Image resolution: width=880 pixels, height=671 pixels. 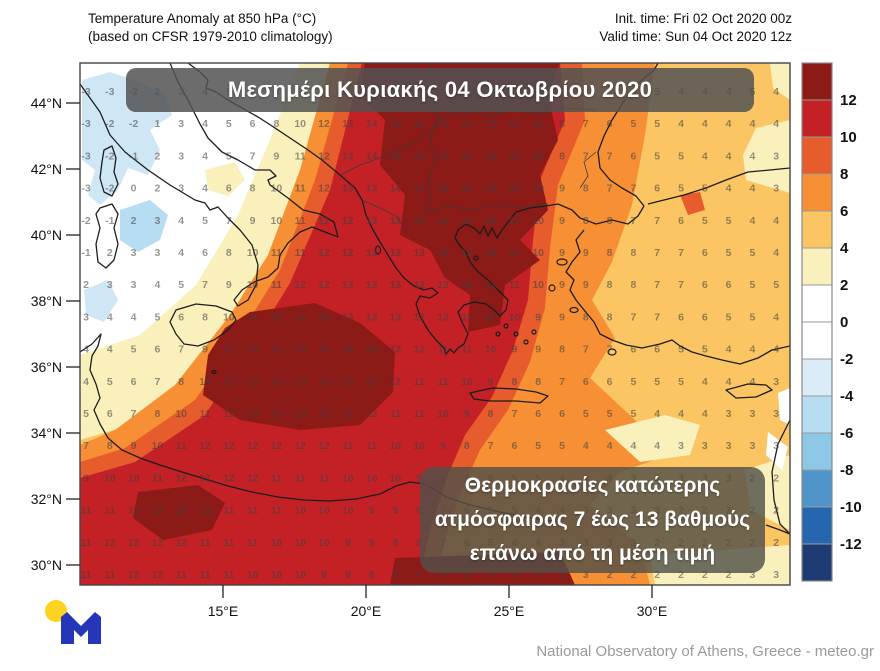 I want to click on colorbar-label: -12, so click(x=851, y=544).